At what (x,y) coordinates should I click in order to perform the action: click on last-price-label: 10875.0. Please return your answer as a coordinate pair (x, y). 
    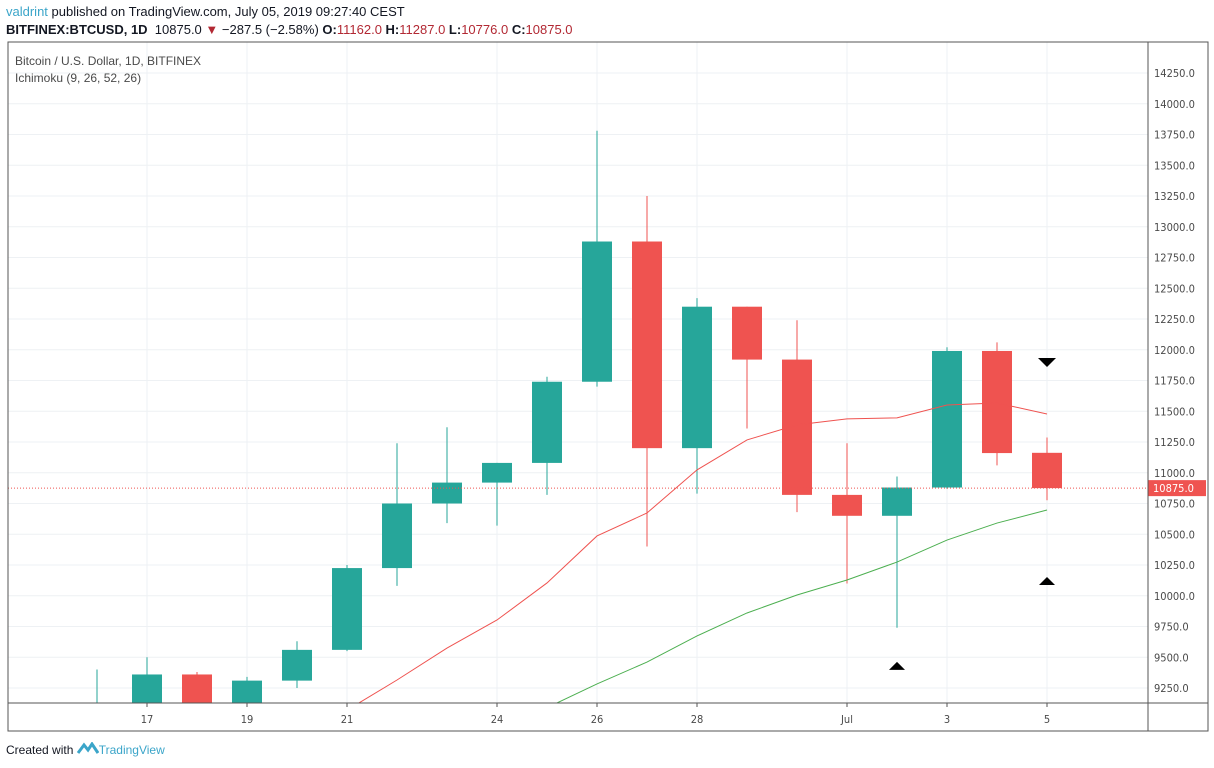
    Looking at the image, I should click on (1173, 488).